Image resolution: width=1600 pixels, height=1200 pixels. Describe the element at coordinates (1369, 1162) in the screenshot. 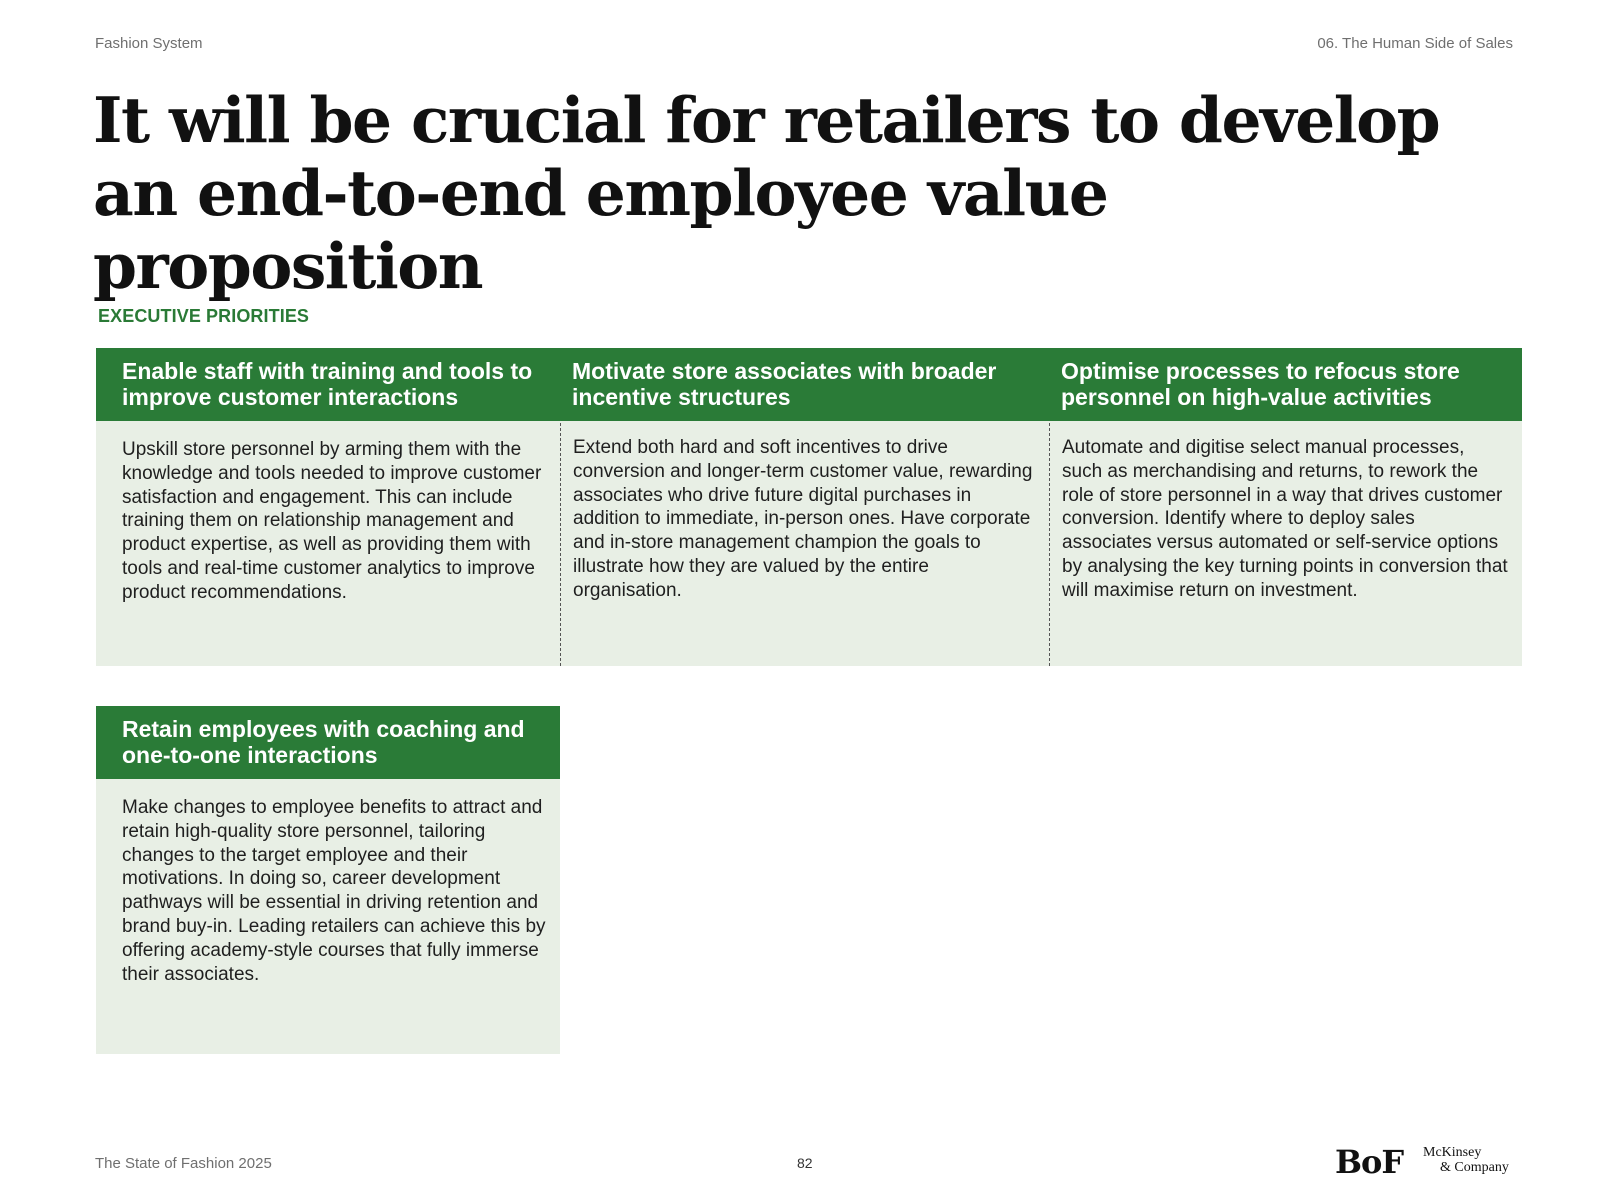

I see `bof-logo: BoF` at that location.